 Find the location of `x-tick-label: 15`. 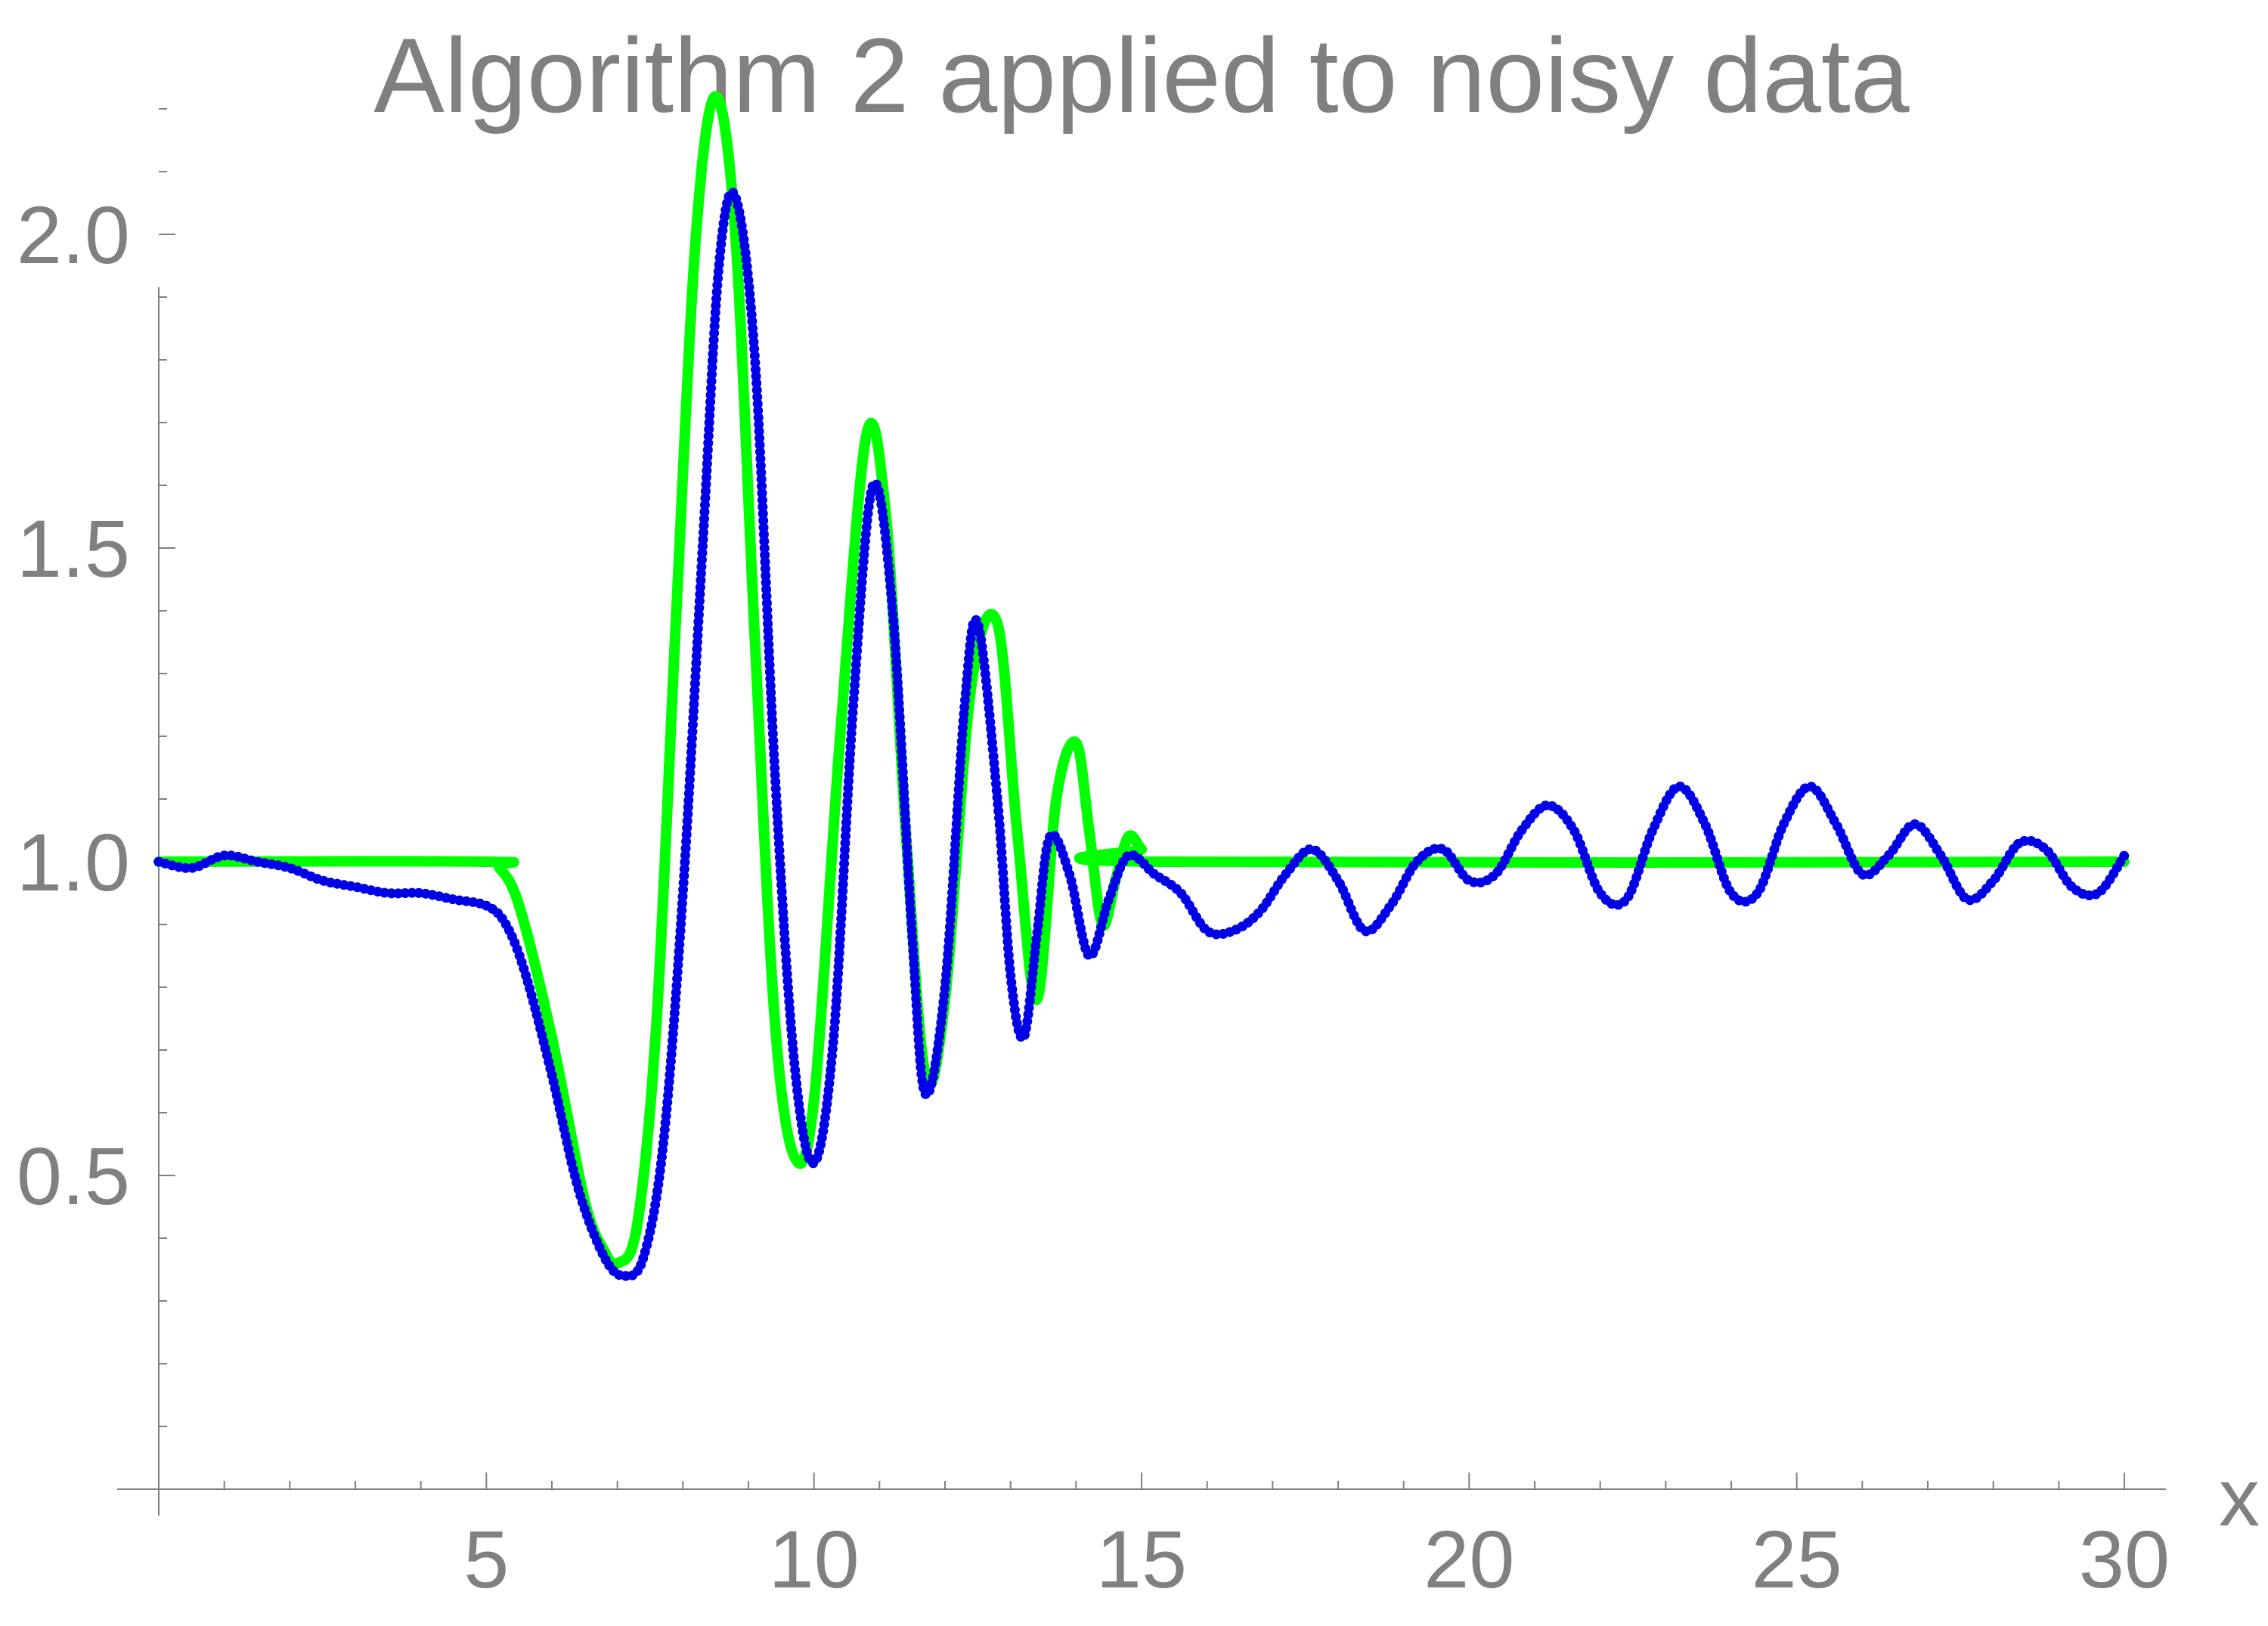

x-tick-label: 15 is located at coordinates (1141, 1559).